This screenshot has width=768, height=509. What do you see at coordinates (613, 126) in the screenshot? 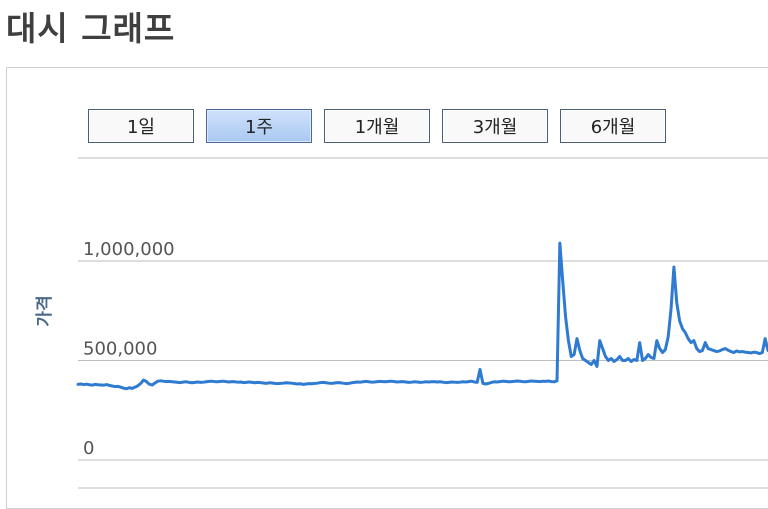
I see `range-button-6m: 6개월` at bounding box center [613, 126].